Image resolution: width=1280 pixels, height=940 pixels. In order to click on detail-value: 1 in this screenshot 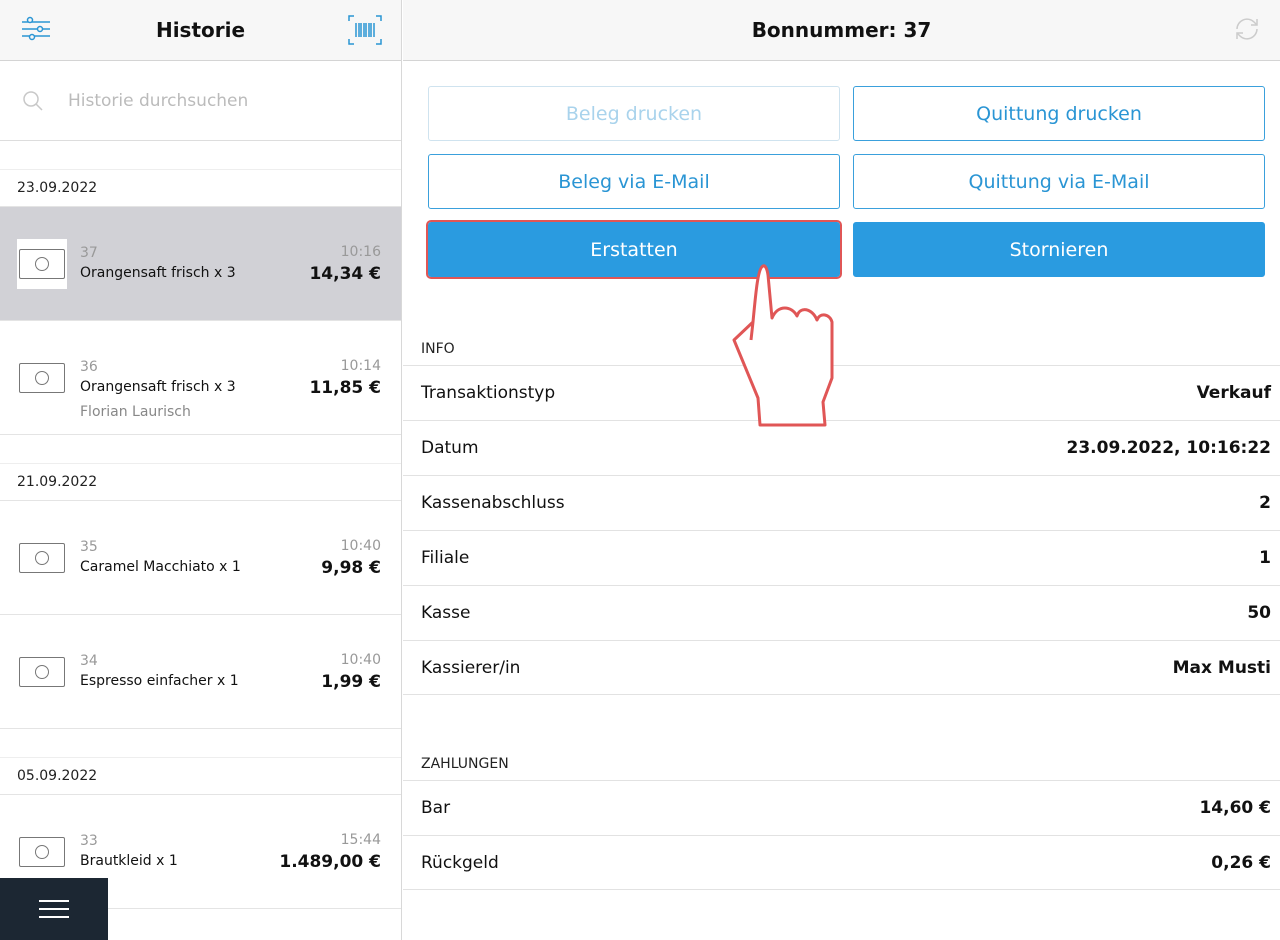, I will do `click(1265, 558)`.